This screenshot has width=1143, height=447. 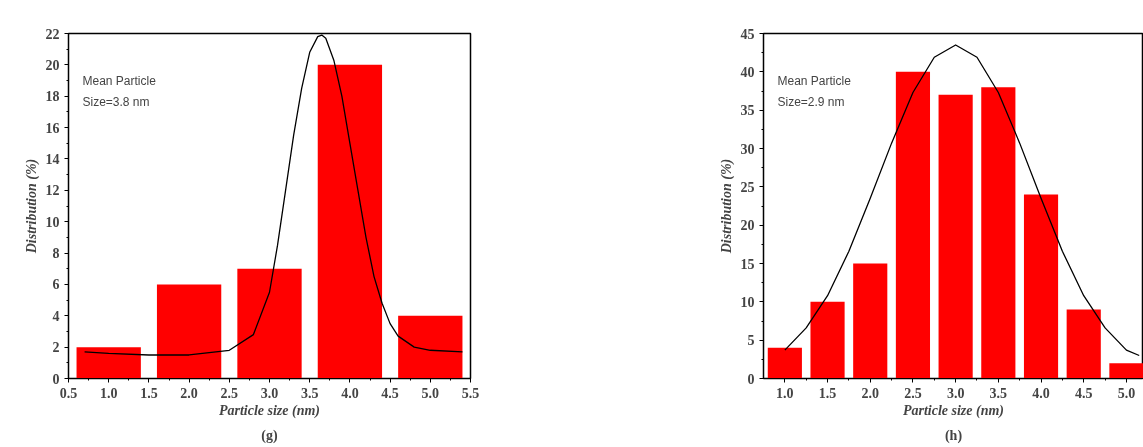 I want to click on y-tick-label: 2, so click(x=56, y=348).